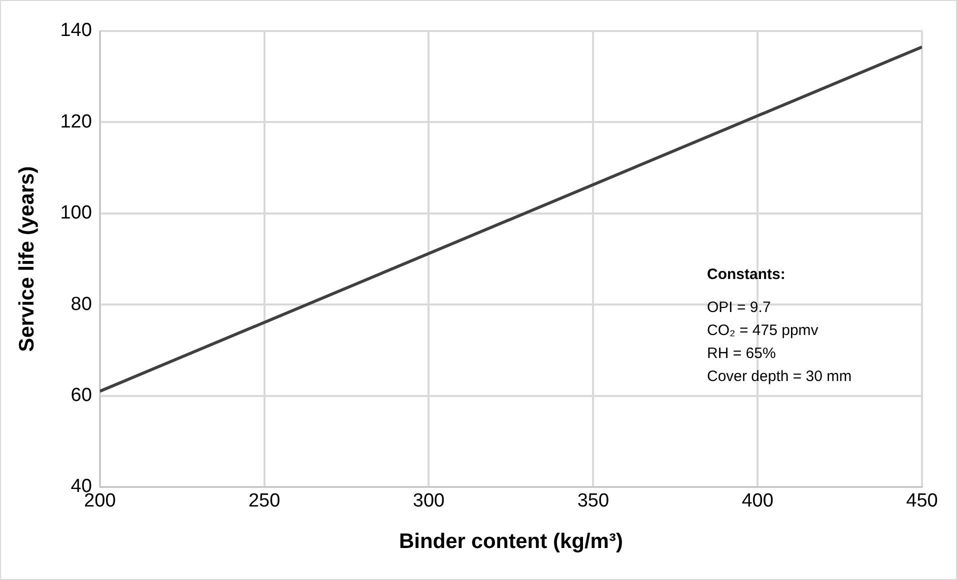 The width and height of the screenshot is (957, 580). What do you see at coordinates (81, 304) in the screenshot?
I see `y-tick-label: 80` at bounding box center [81, 304].